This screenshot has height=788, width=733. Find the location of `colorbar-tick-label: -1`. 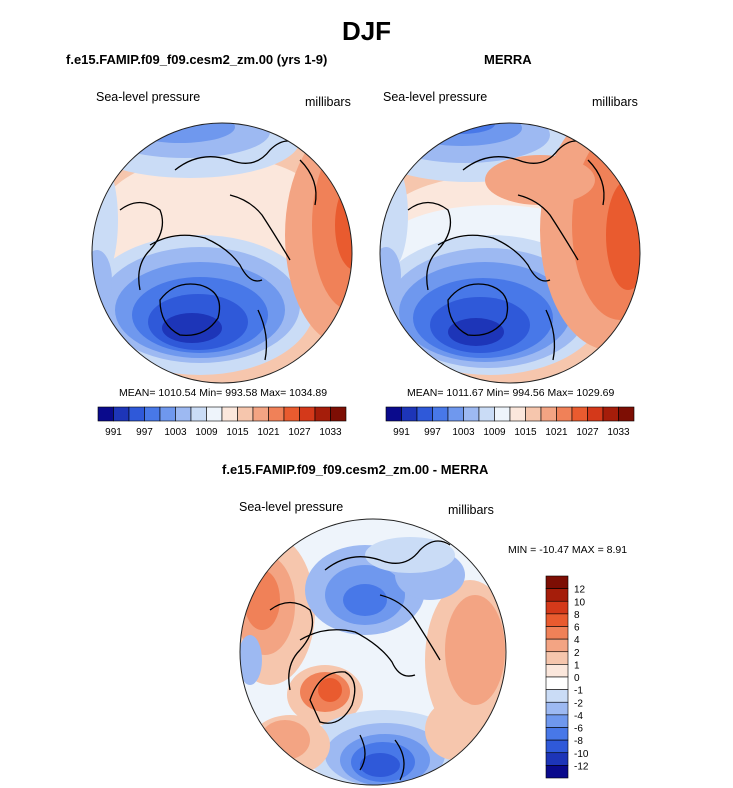

colorbar-tick-label: -1 is located at coordinates (578, 691).